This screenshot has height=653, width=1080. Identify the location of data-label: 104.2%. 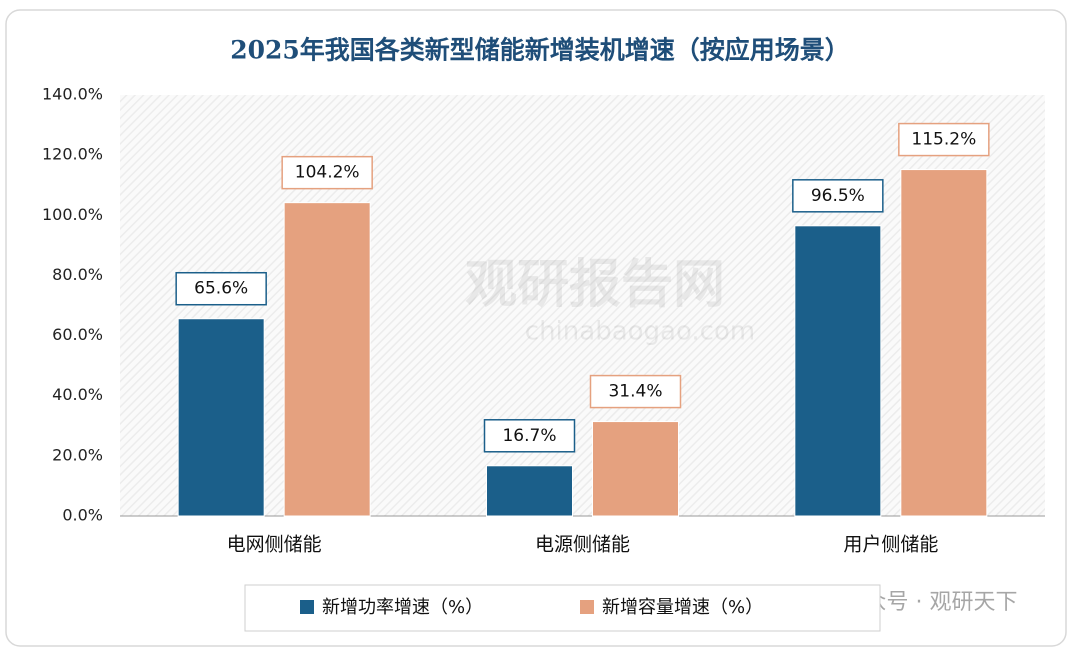
(327, 173).